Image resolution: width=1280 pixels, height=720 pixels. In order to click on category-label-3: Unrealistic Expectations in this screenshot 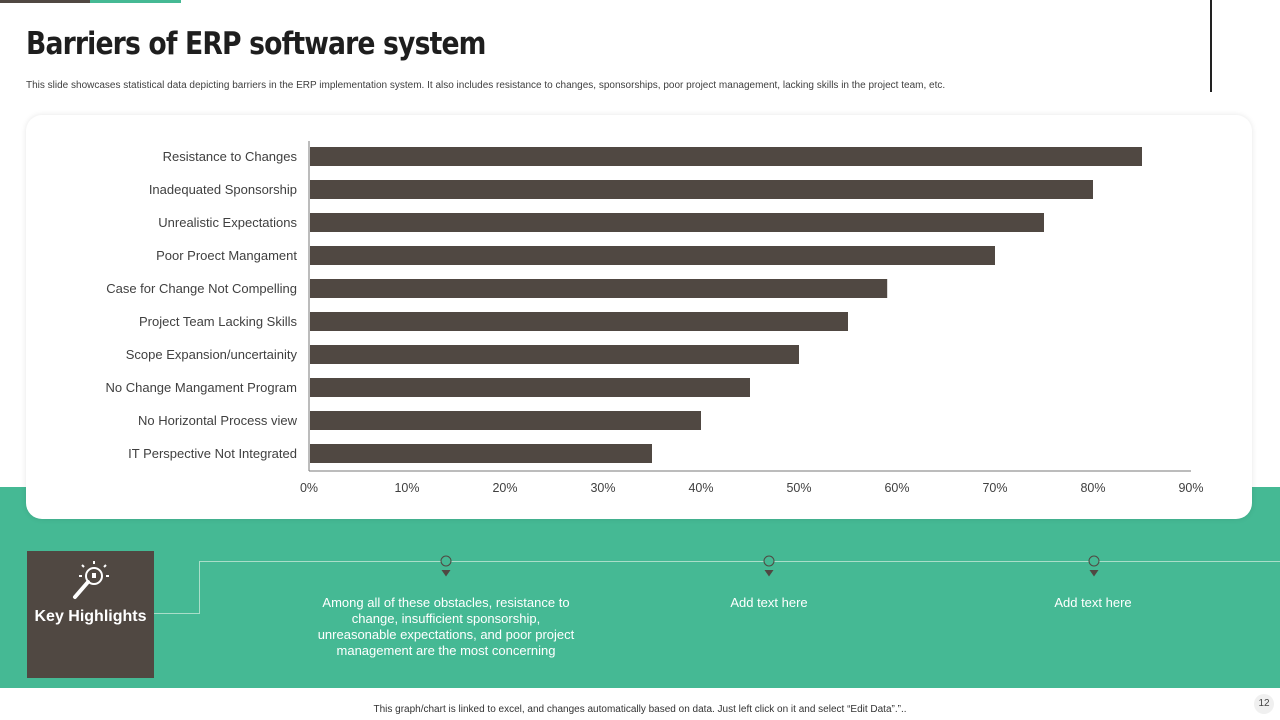, I will do `click(227, 222)`.